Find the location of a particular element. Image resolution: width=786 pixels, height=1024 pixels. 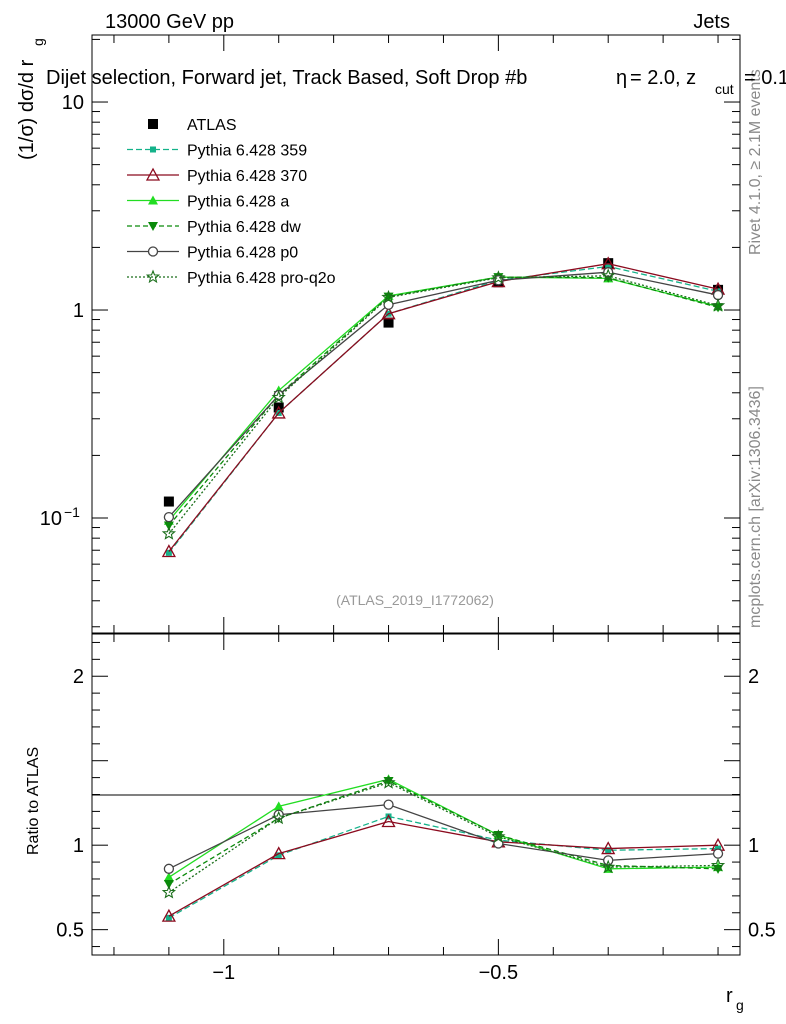

main-y-tick-label: 1 is located at coordinates (78, 311).